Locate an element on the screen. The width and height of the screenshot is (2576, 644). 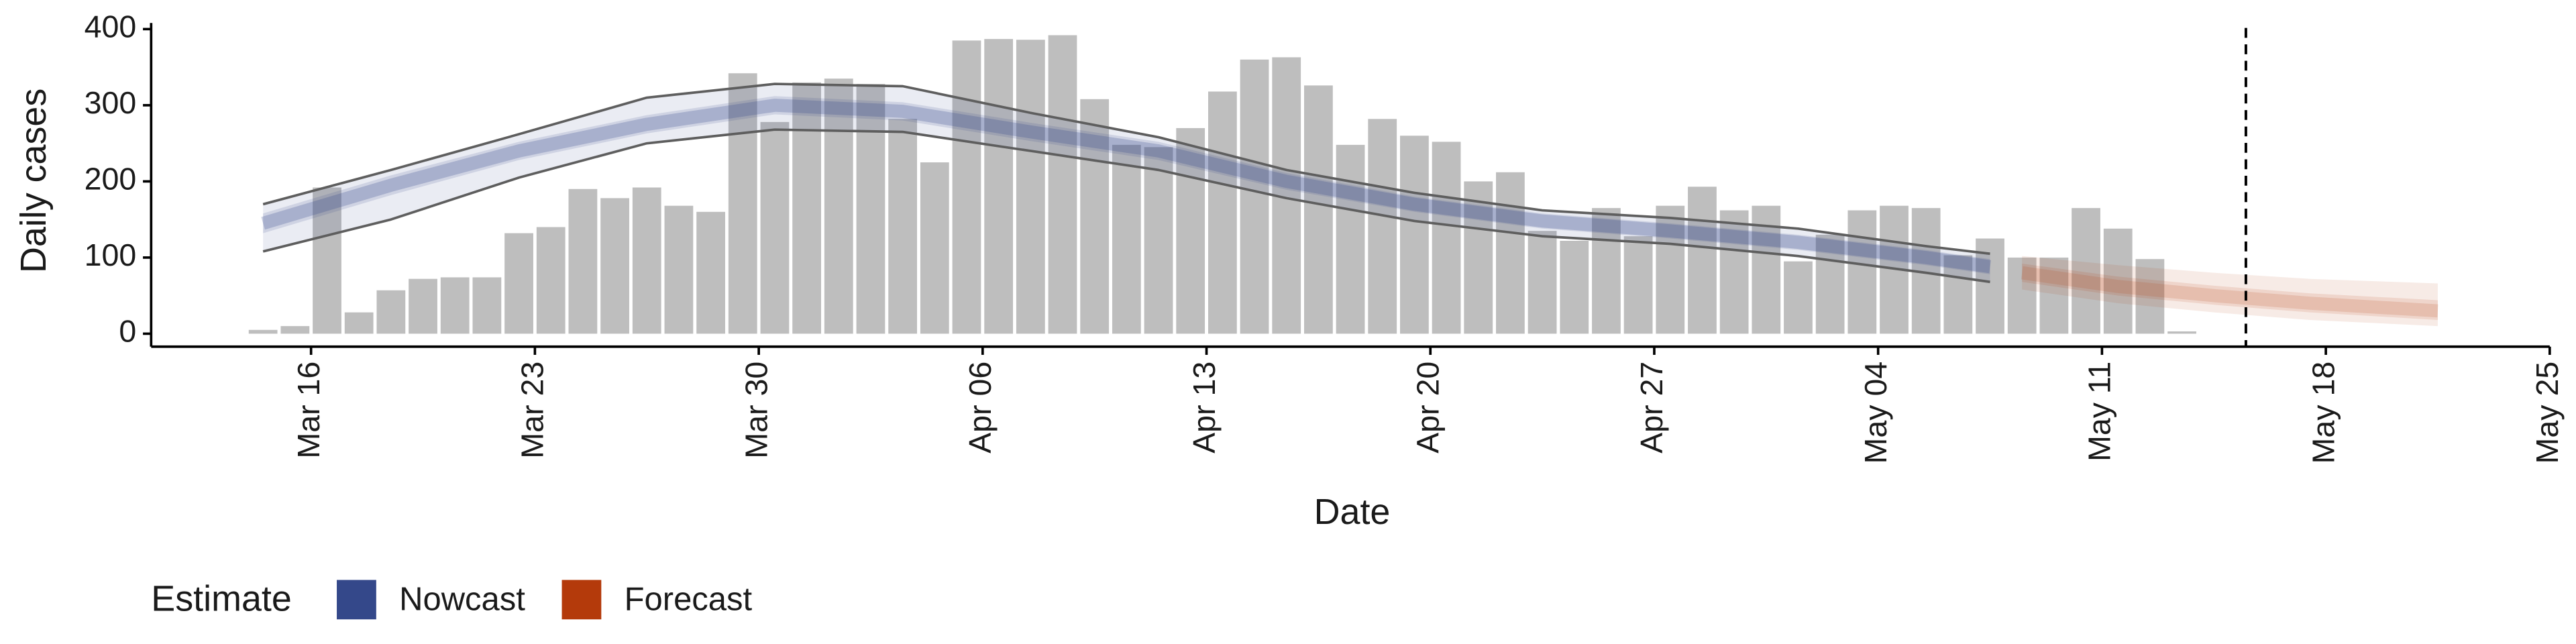
x-tick-label: May 18 is located at coordinates (2323, 413).